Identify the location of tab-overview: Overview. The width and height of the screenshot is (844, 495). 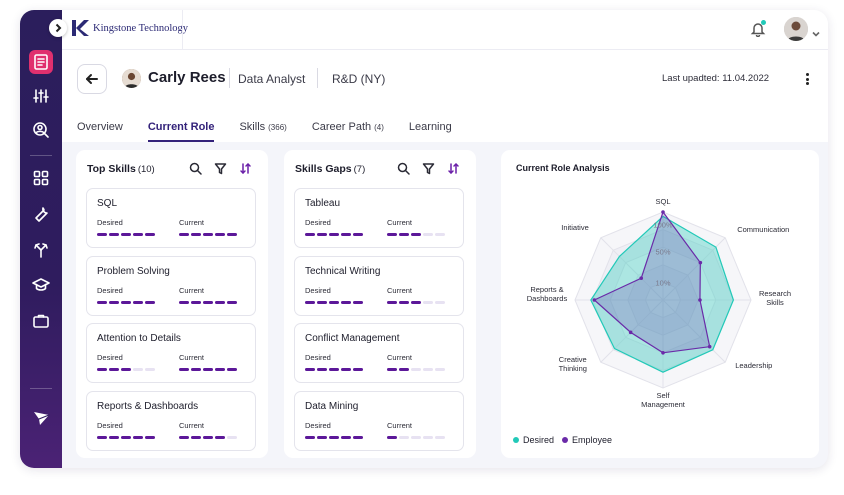
(100, 131).